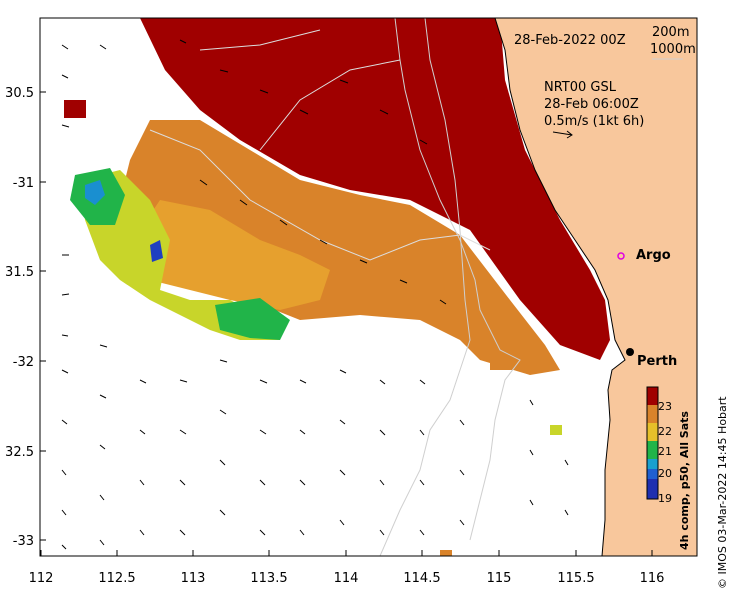 This screenshot has height=592, width=740. Describe the element at coordinates (346, 553) in the screenshot. I see `x-axis-ticks` at that location.